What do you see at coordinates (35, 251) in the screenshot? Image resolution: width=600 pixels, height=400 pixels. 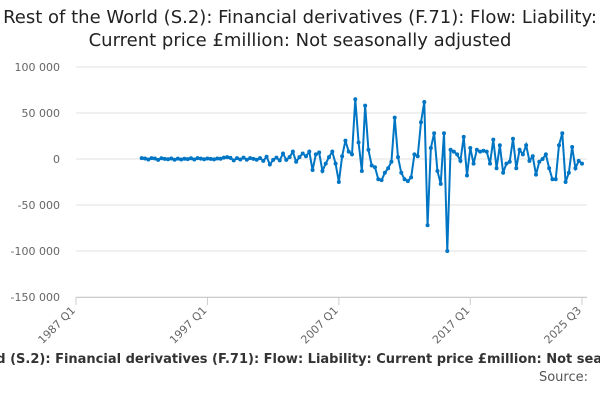 I see `y-tick-label: -100 000` at bounding box center [35, 251].